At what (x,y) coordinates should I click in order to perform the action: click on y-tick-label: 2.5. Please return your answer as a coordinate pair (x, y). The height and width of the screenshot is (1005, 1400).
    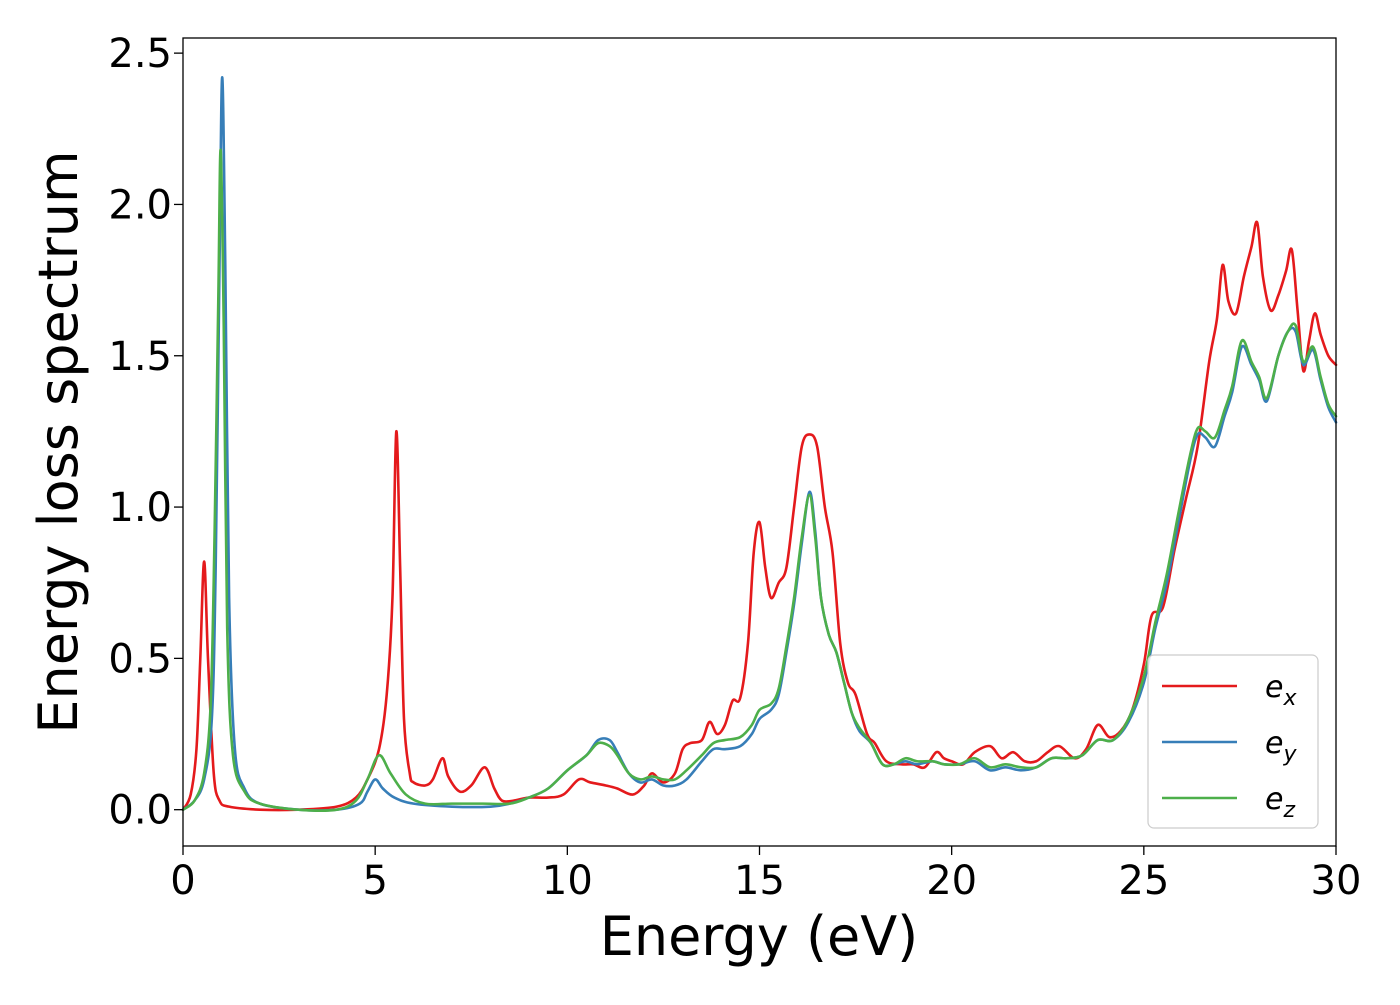
    Looking at the image, I should click on (140, 54).